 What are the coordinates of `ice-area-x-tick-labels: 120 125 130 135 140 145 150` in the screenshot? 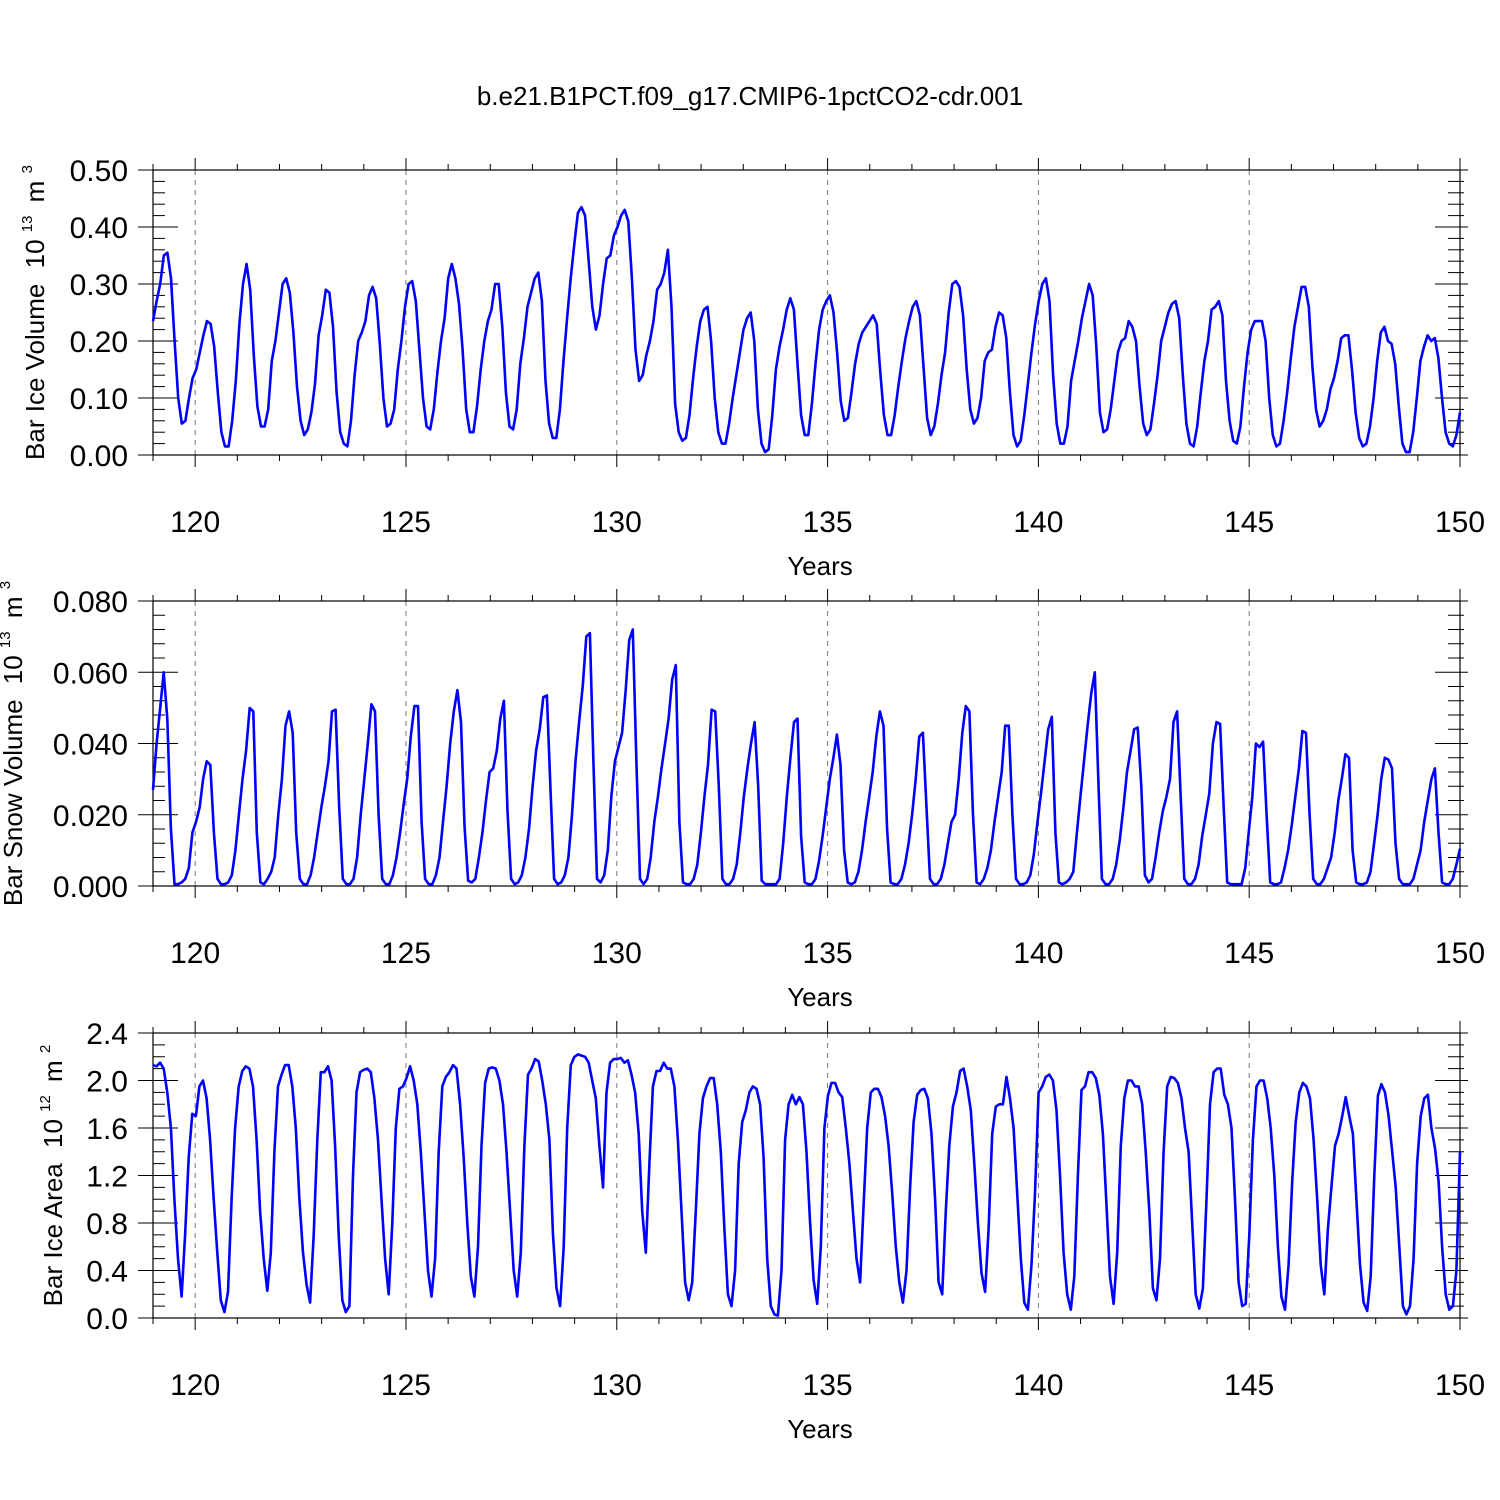 It's located at (827, 1385).